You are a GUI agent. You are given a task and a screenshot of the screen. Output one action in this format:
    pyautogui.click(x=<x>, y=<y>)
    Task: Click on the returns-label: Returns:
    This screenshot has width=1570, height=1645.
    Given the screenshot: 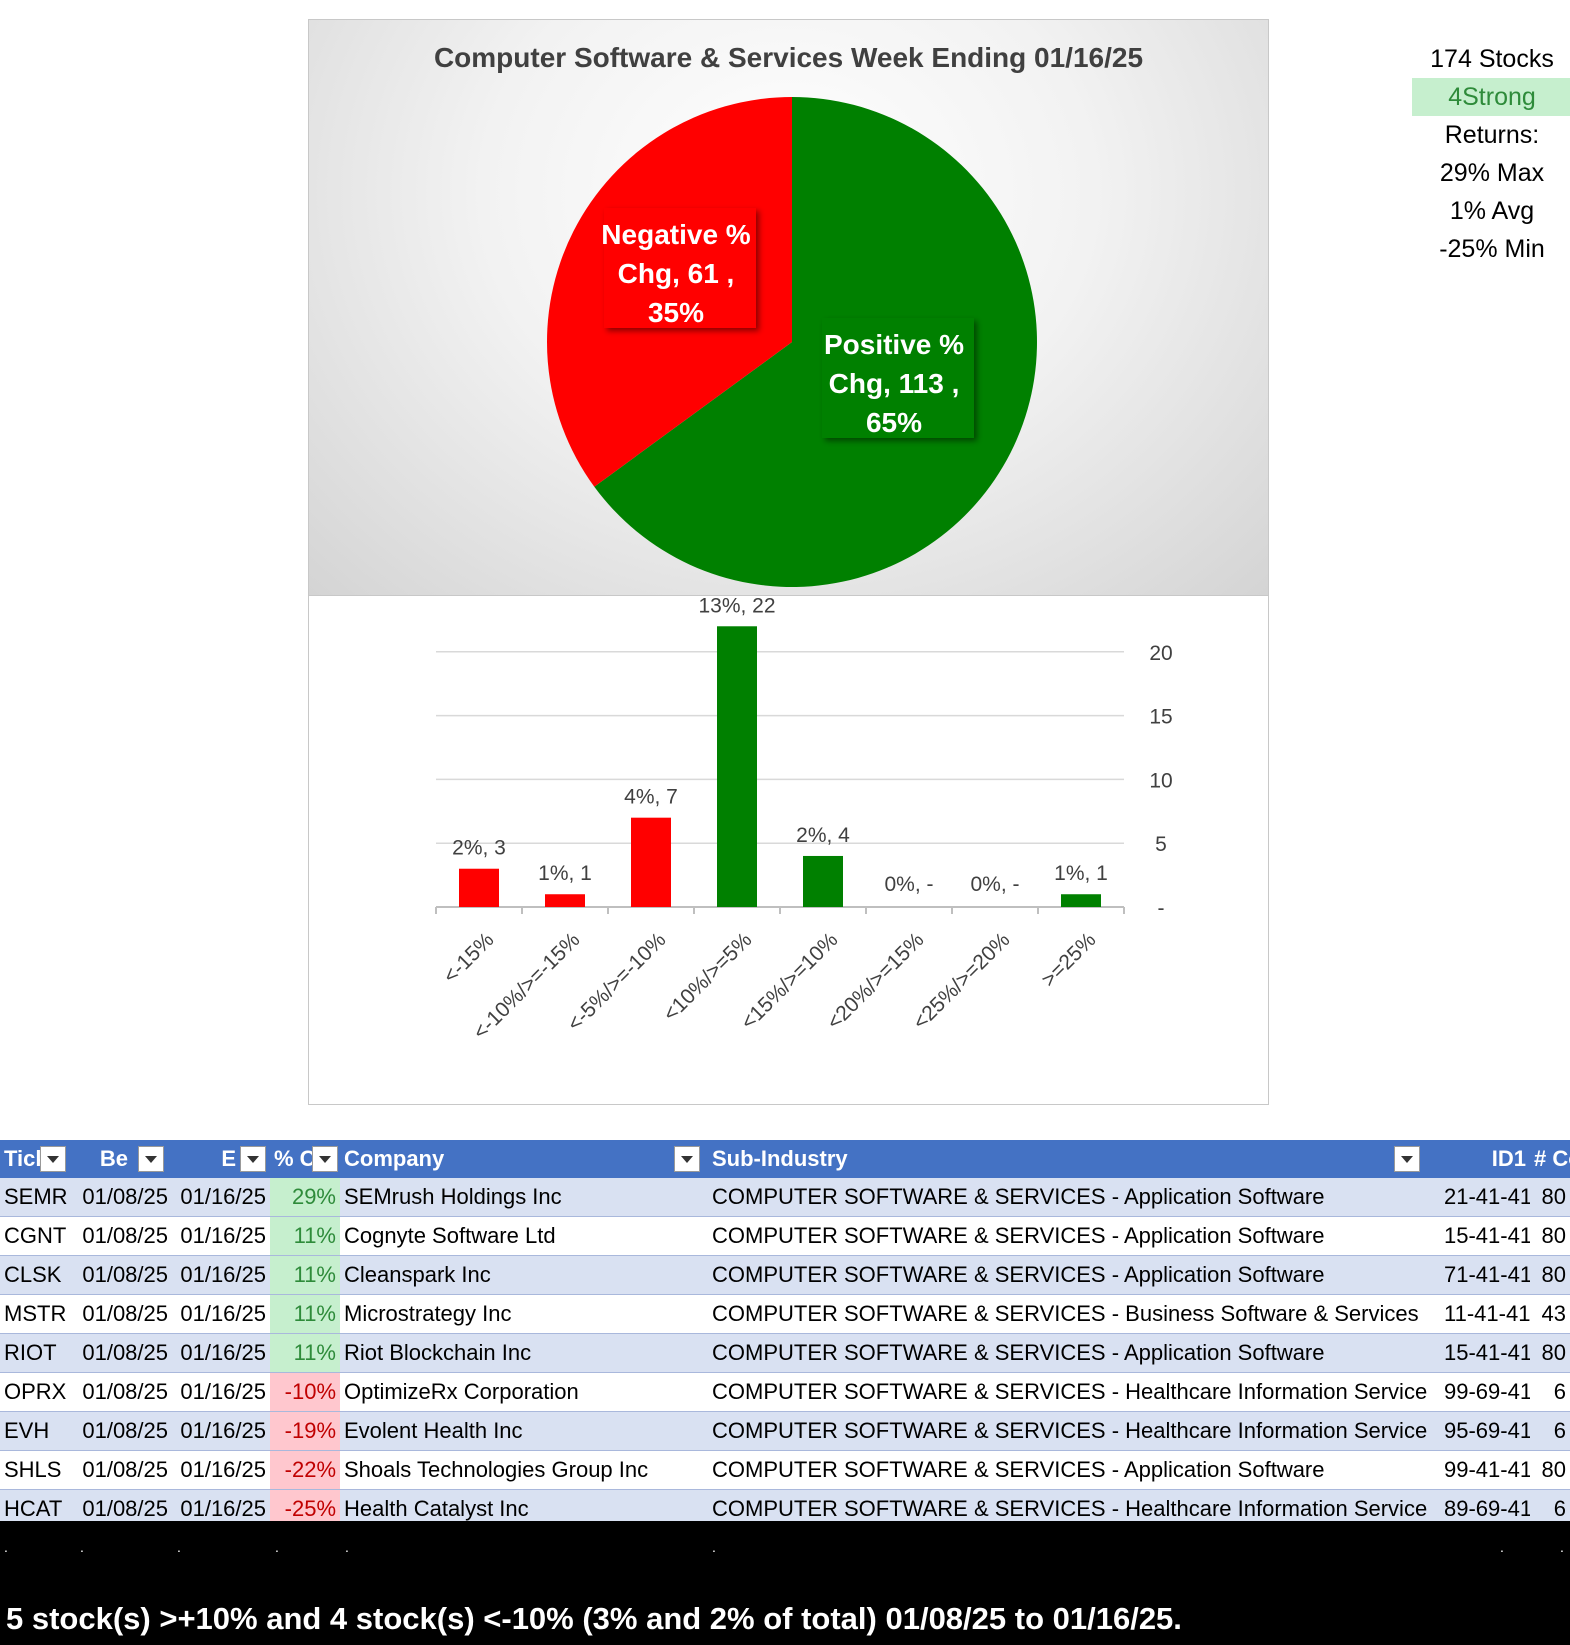 What is the action you would take?
    pyautogui.click(x=1492, y=135)
    